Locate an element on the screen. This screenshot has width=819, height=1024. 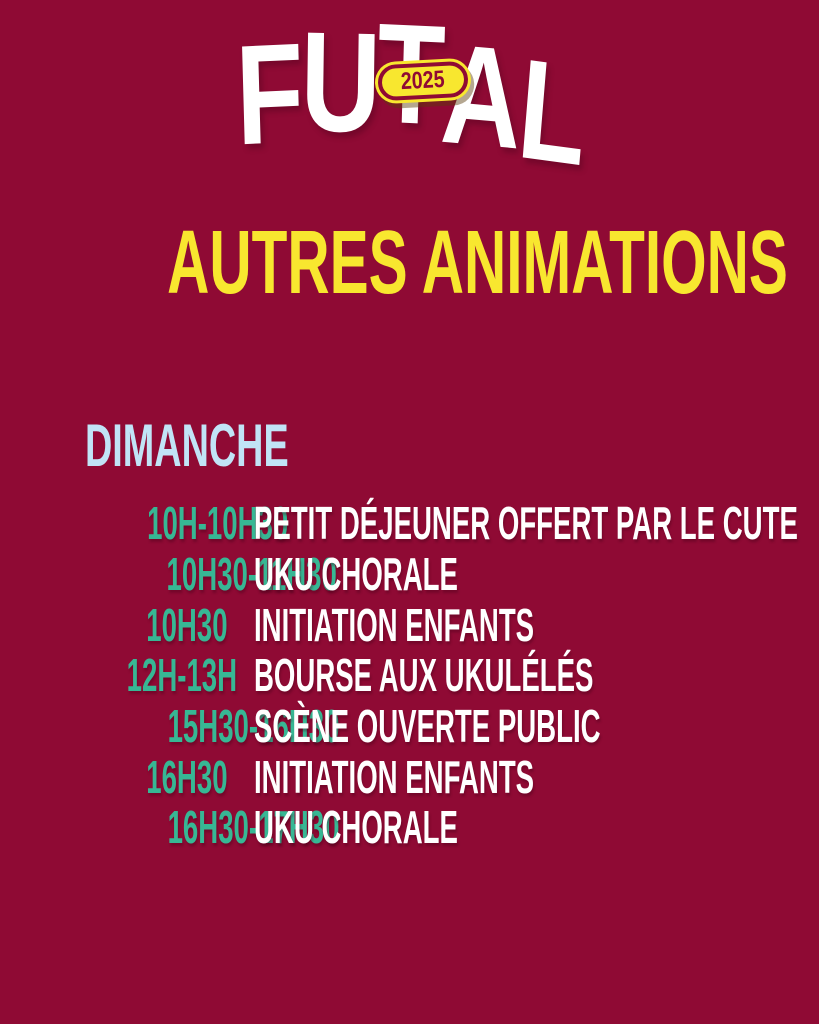
schedule-time-cell: 16H30 is located at coordinates (140, 777).